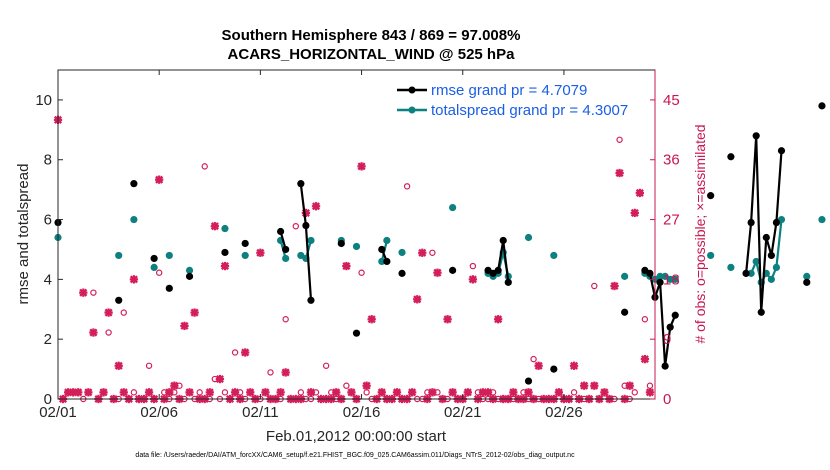 The width and height of the screenshot is (830, 470). Describe the element at coordinates (671, 160) in the screenshot. I see `y-right-tick-label: 36` at that location.